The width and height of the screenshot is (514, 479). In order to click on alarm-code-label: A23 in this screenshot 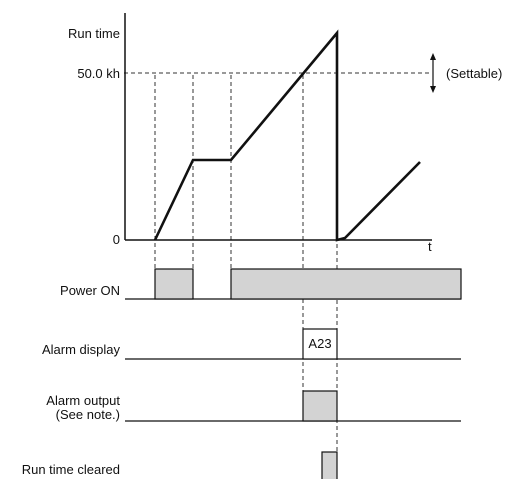, I will do `click(319, 343)`.